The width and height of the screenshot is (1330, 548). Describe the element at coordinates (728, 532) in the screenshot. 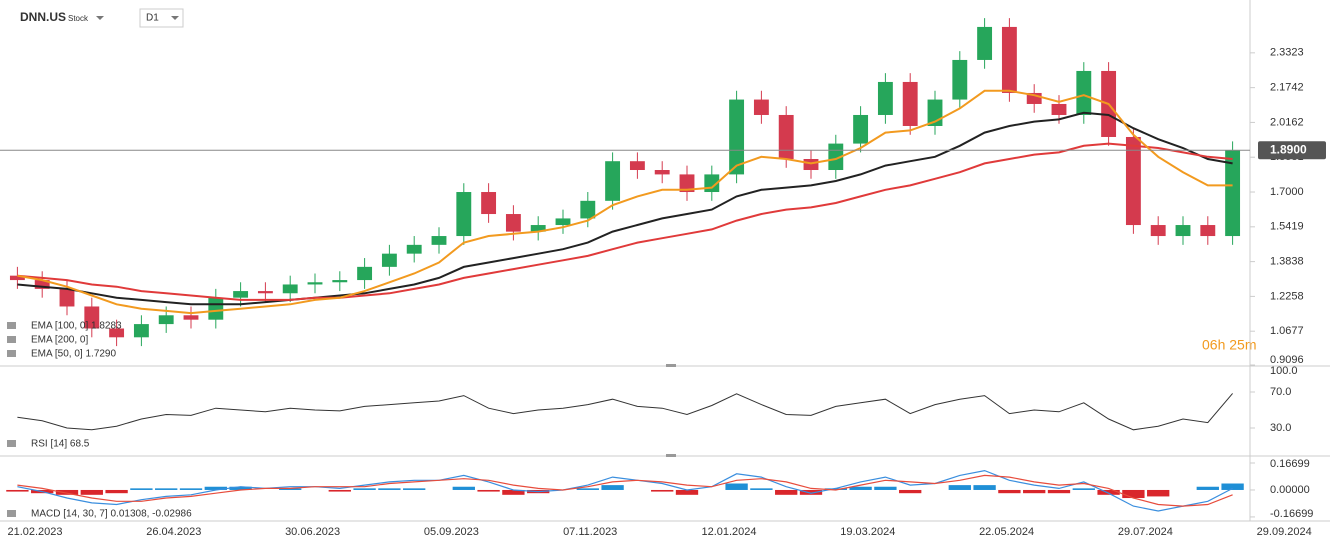

I see `x-tick-label: 12.01.2024` at that location.